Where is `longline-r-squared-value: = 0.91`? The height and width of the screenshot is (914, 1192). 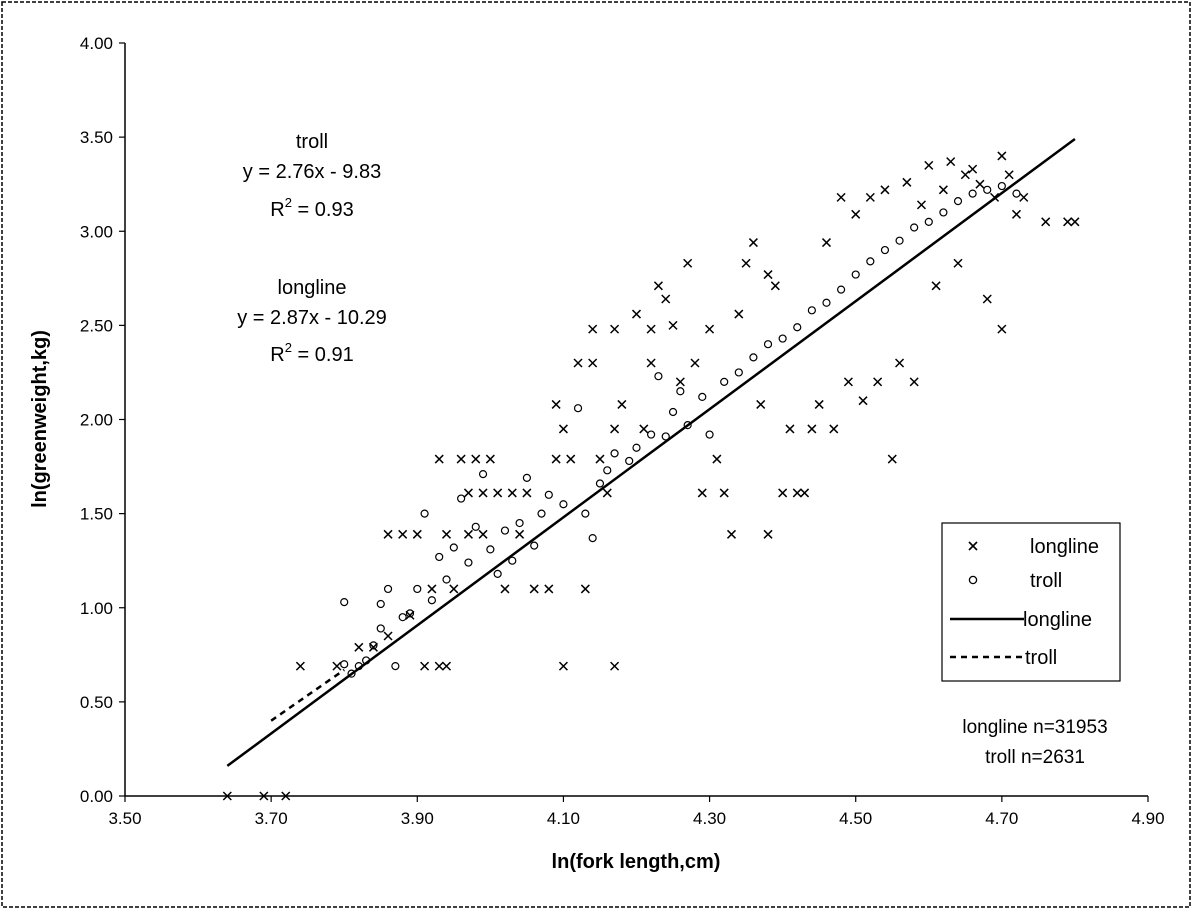
longline-r-squared-value: = 0.91 is located at coordinates (323, 355).